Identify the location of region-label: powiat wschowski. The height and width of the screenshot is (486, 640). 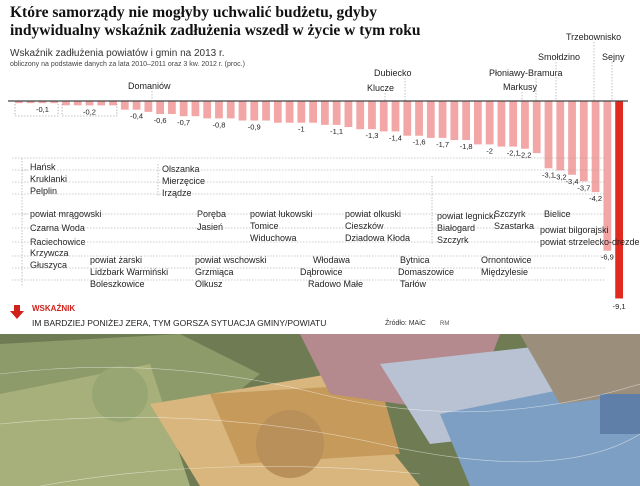
(231, 260).